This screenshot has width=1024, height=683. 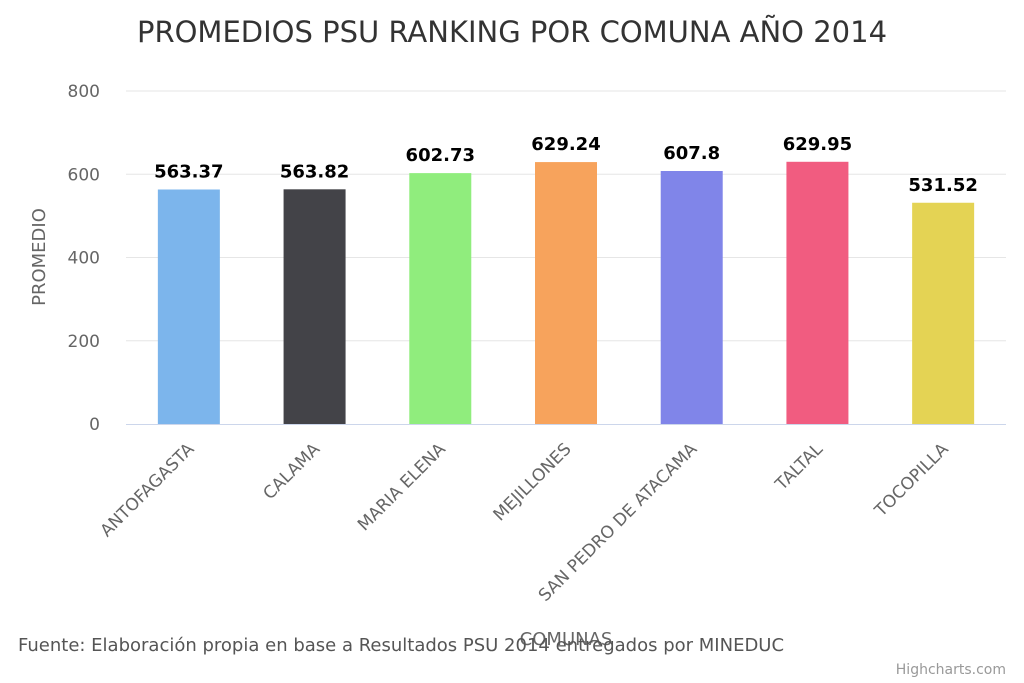 What do you see at coordinates (402, 487) in the screenshot?
I see `x-tick-label: MARIA ELENA` at bounding box center [402, 487].